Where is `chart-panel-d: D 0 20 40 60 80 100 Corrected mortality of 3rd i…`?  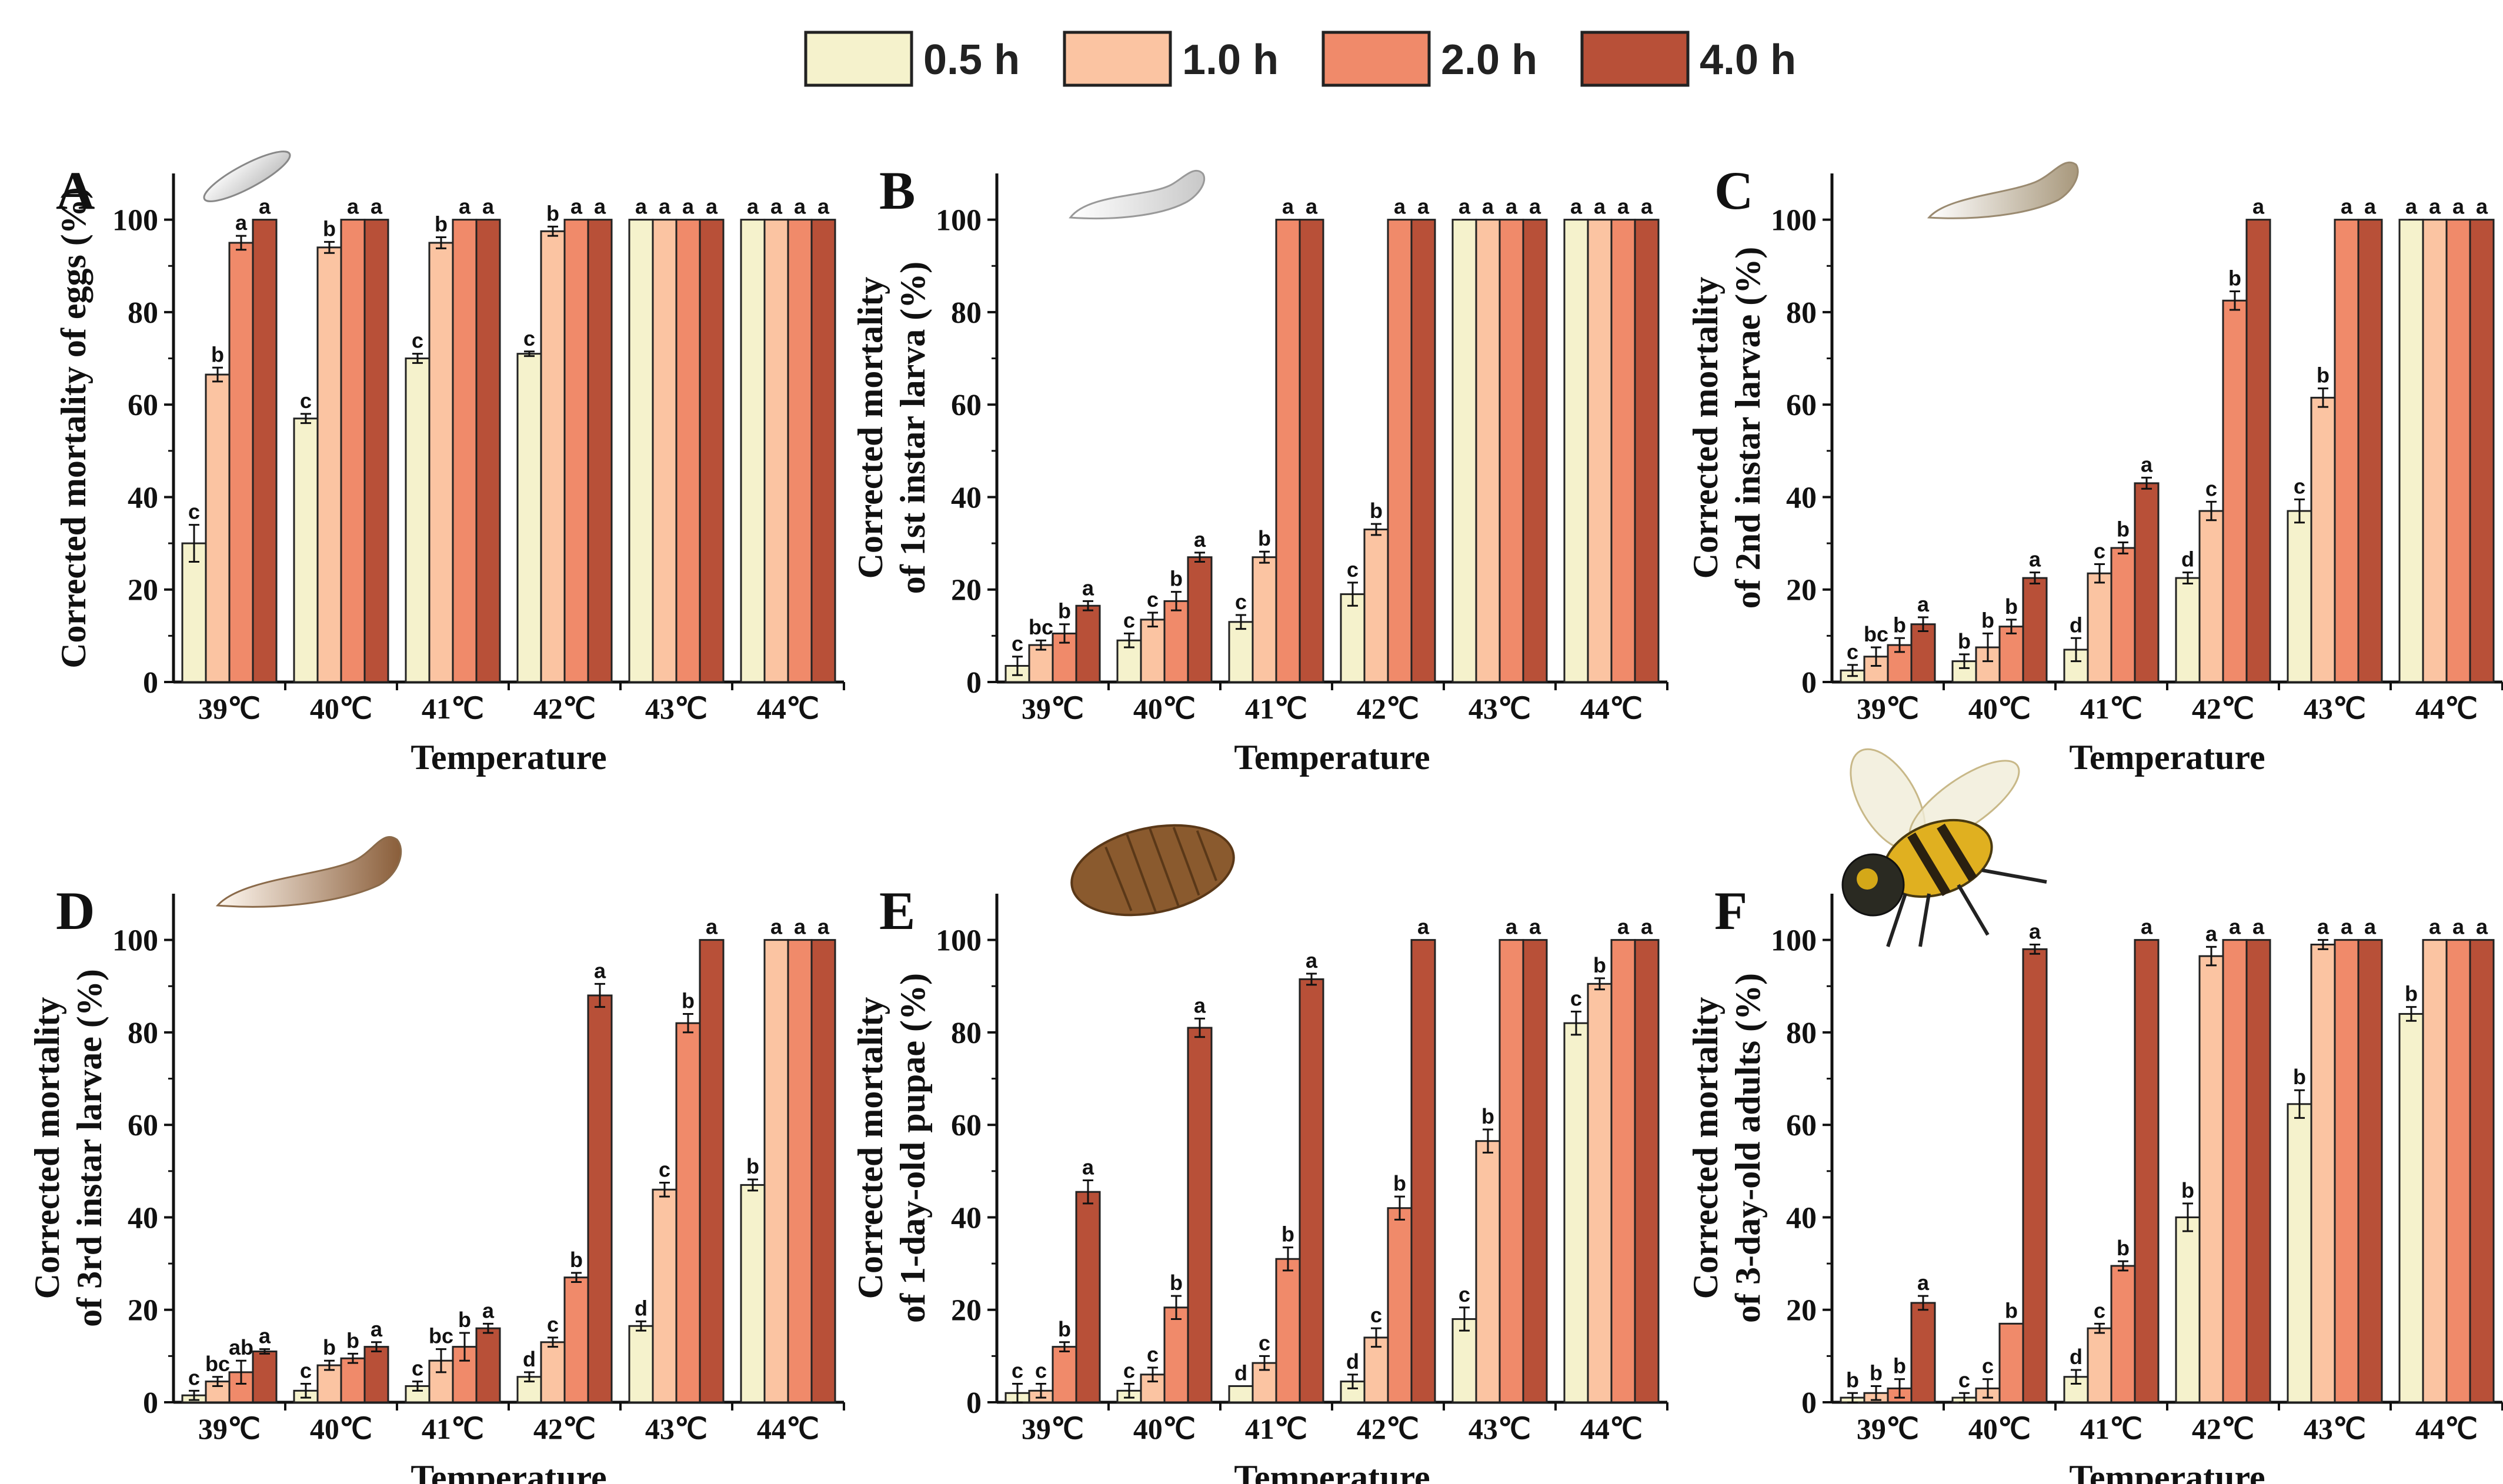 chart-panel-d: D 0 20 40 60 80 100 Corrected mortality of 3rd i… is located at coordinates (436, 1182).